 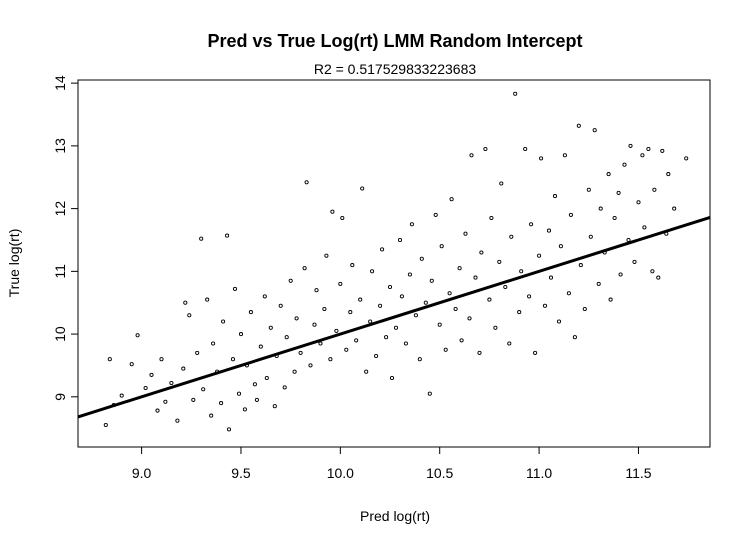 What do you see at coordinates (14, 263) in the screenshot?
I see `y-axis-label: True log(rt)` at bounding box center [14, 263].